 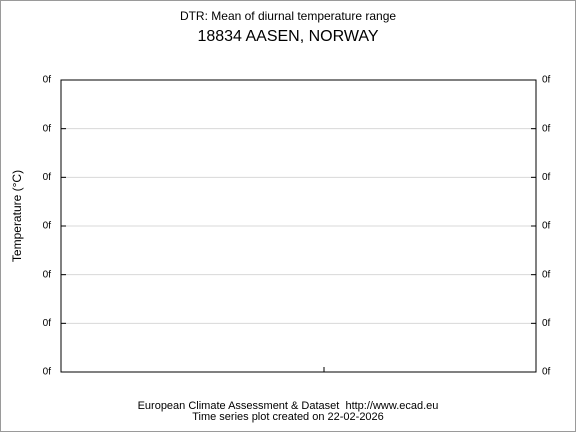 I want to click on y-axis-label: Temperature (°C), so click(x=17, y=216).